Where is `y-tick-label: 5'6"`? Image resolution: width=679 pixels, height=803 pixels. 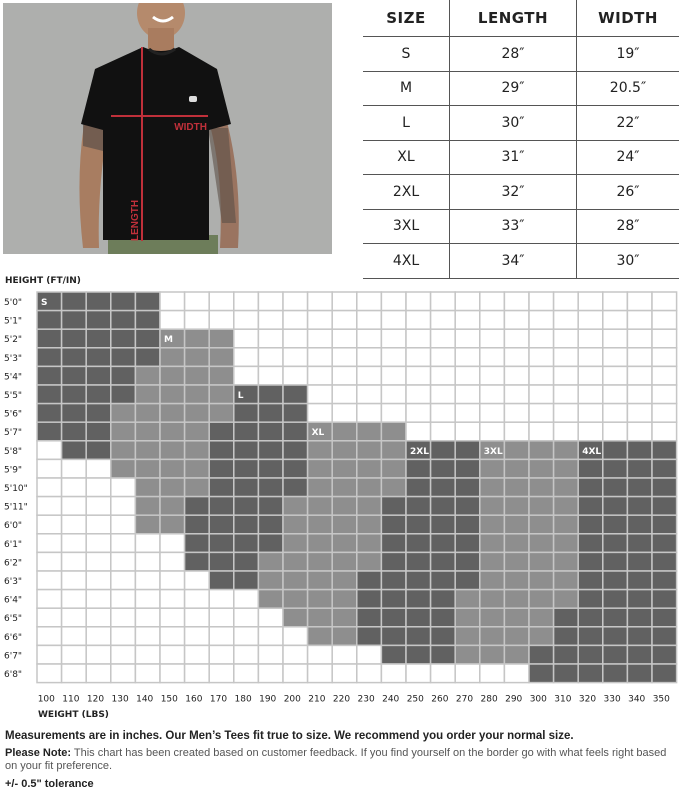
y-tick-label: 5'6" is located at coordinates (13, 415).